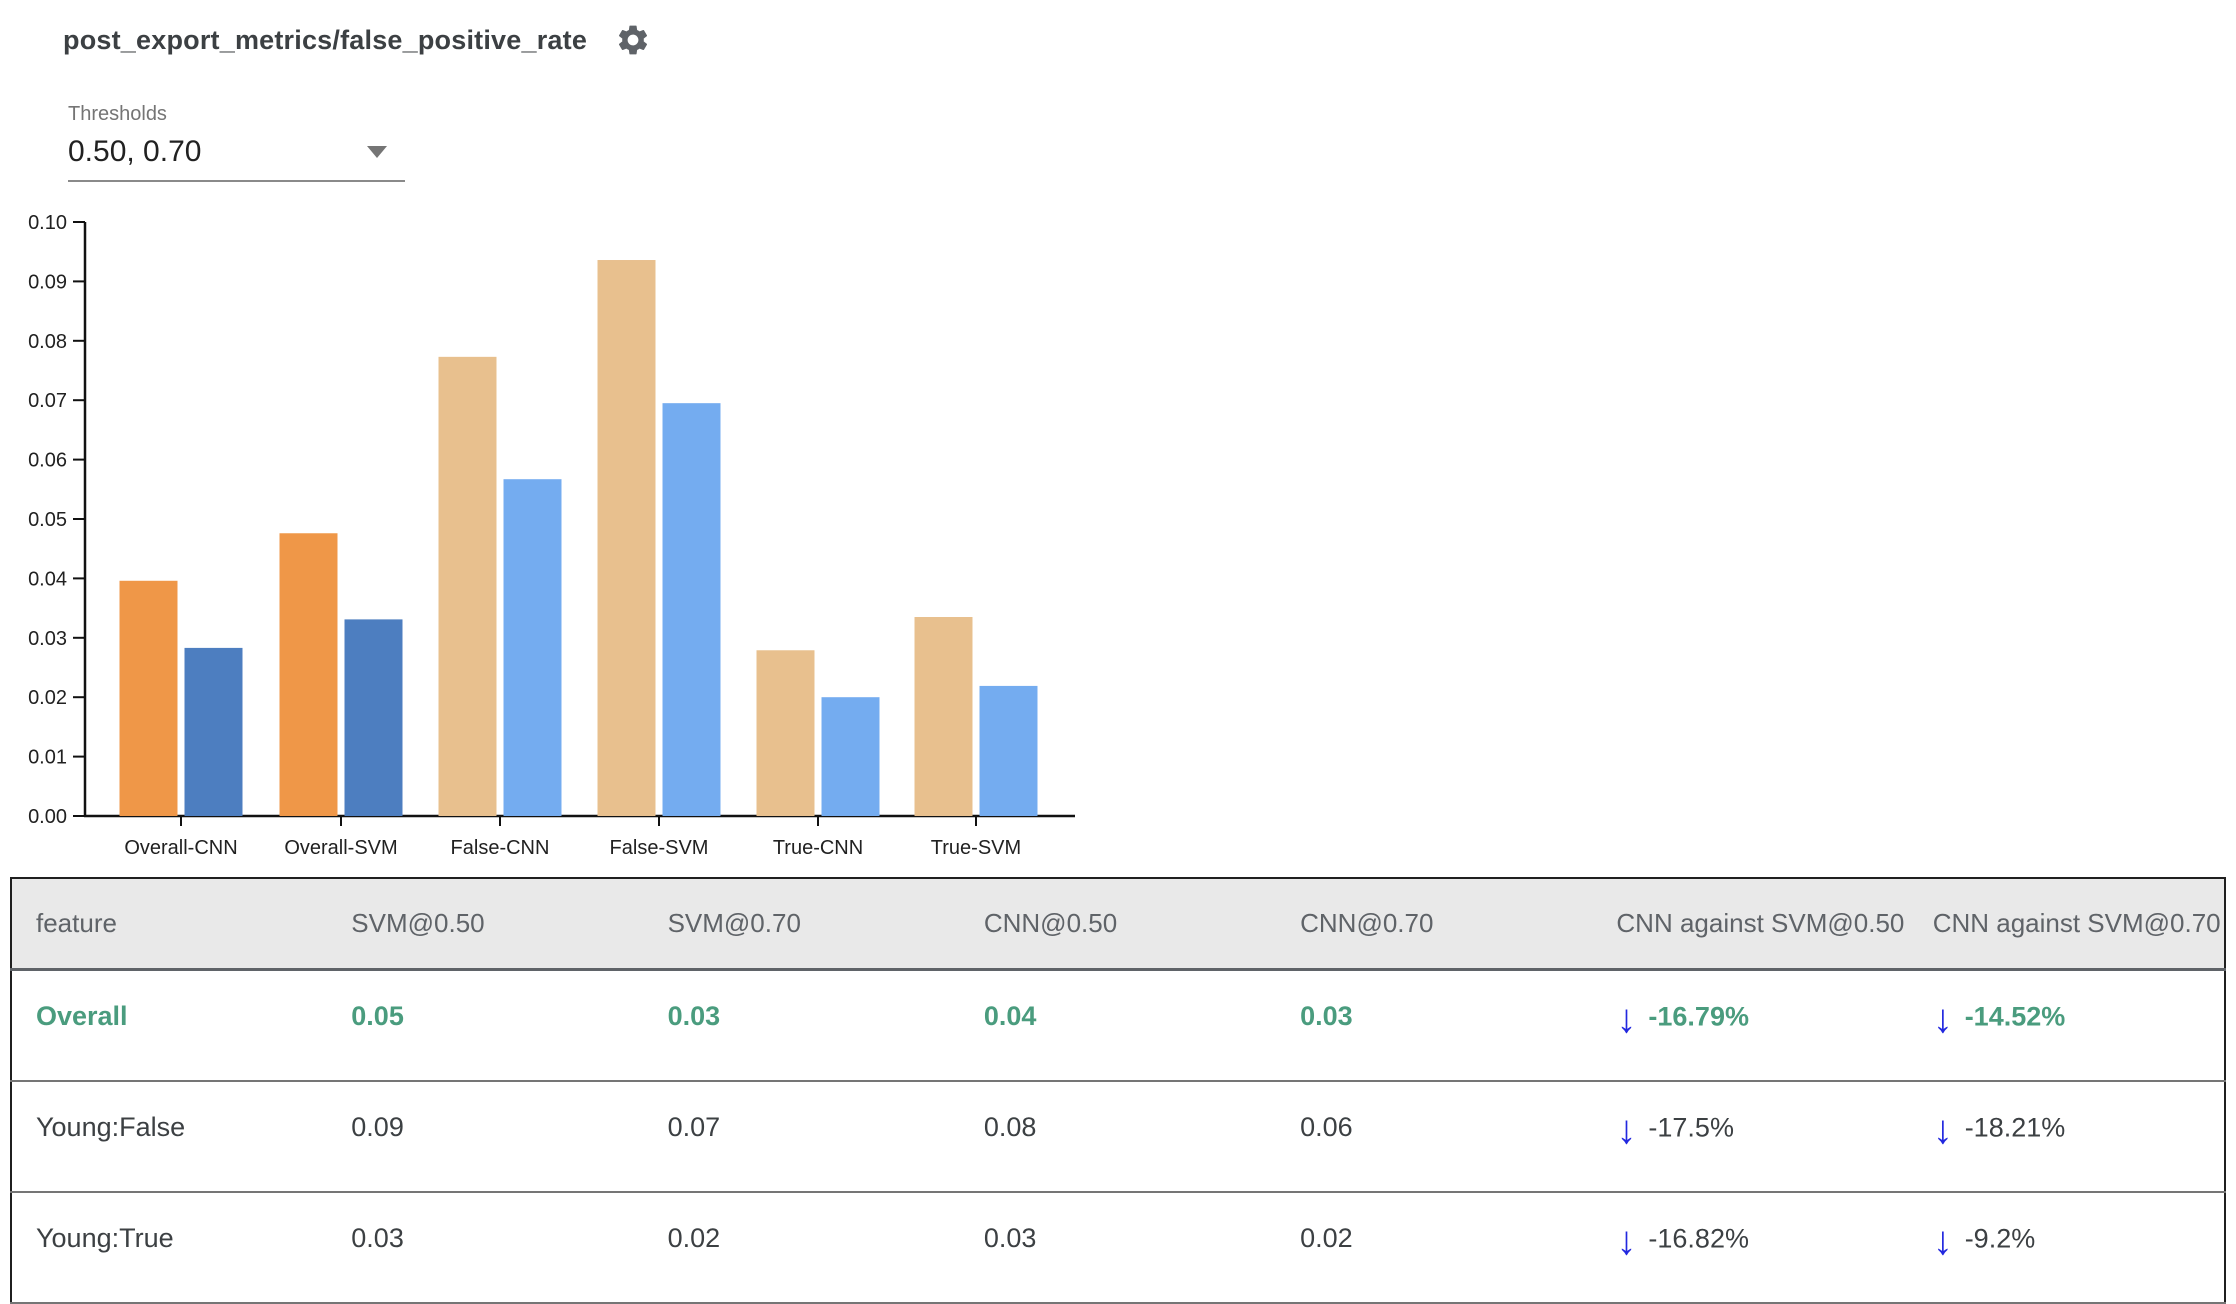 Image resolution: width=2236 pixels, height=1304 pixels. What do you see at coordinates (633, 40) in the screenshot?
I see `gear-icon` at bounding box center [633, 40].